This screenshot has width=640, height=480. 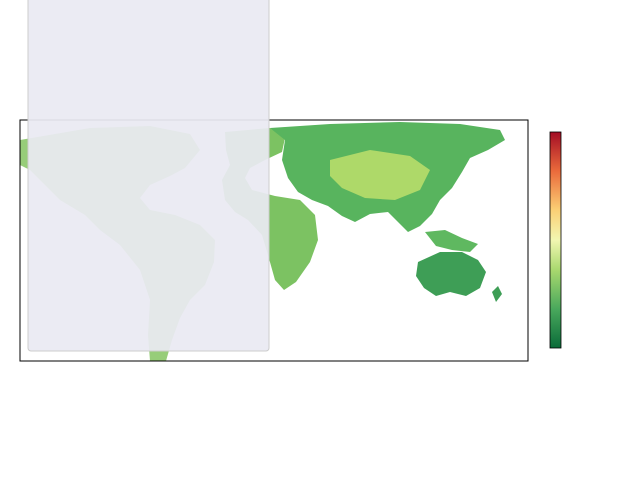 I want to click on map-asia-highlands, so click(x=380, y=175).